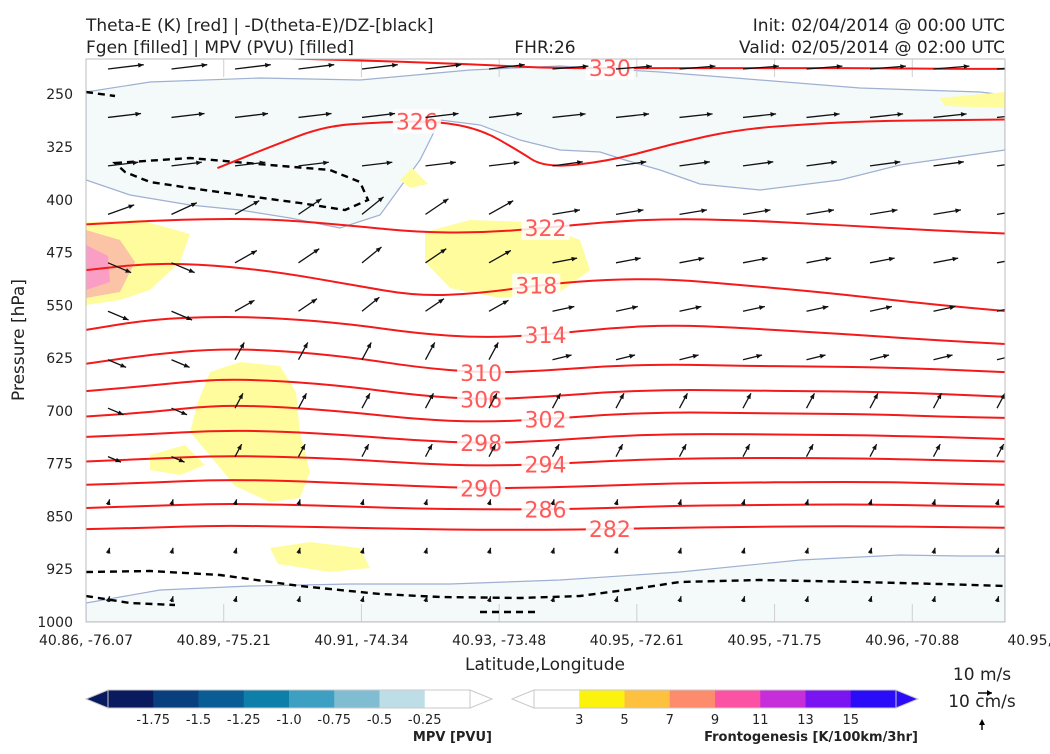 This screenshot has height=754, width=1050. I want to click on y-tick-label: 625, so click(59, 359).